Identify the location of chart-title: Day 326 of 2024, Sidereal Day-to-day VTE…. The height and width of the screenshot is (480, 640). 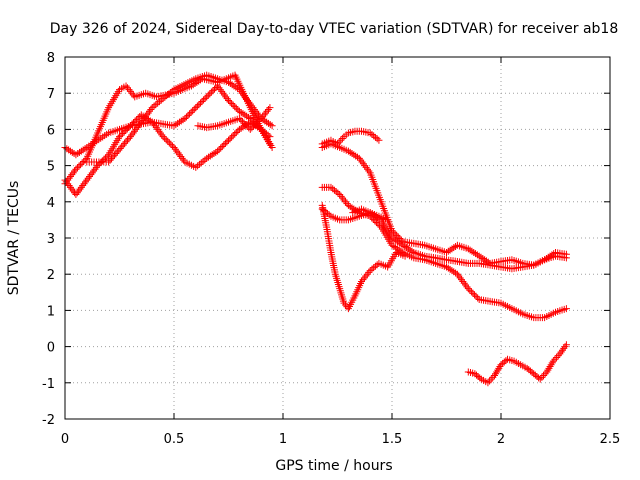
(334, 29).